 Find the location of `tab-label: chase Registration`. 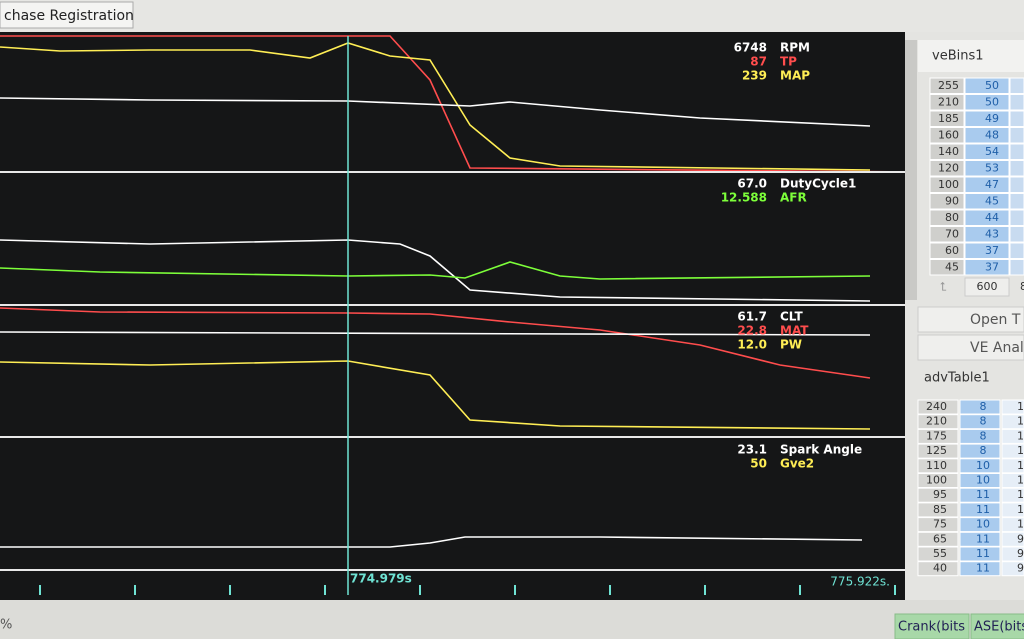

tab-label: chase Registration is located at coordinates (69, 16).